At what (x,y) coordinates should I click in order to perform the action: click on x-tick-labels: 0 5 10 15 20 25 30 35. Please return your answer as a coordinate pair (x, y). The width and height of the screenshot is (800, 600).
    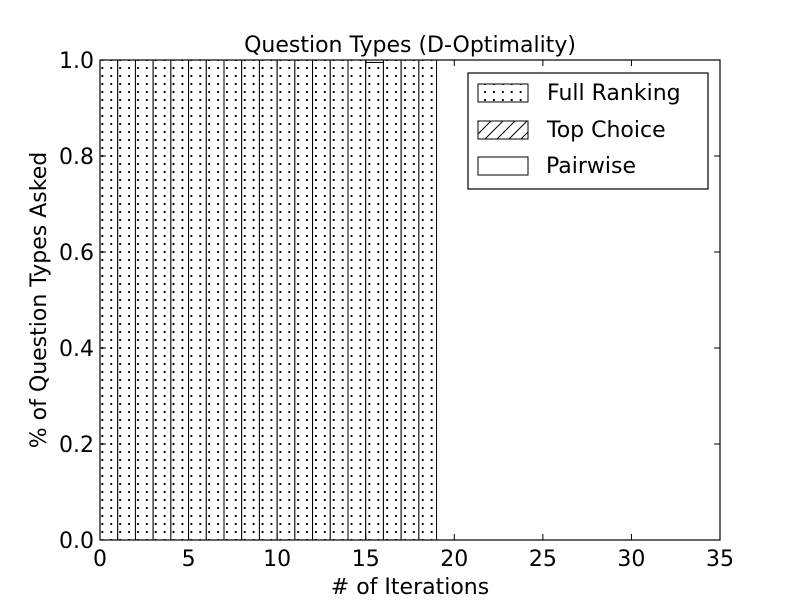
    Looking at the image, I should click on (413, 559).